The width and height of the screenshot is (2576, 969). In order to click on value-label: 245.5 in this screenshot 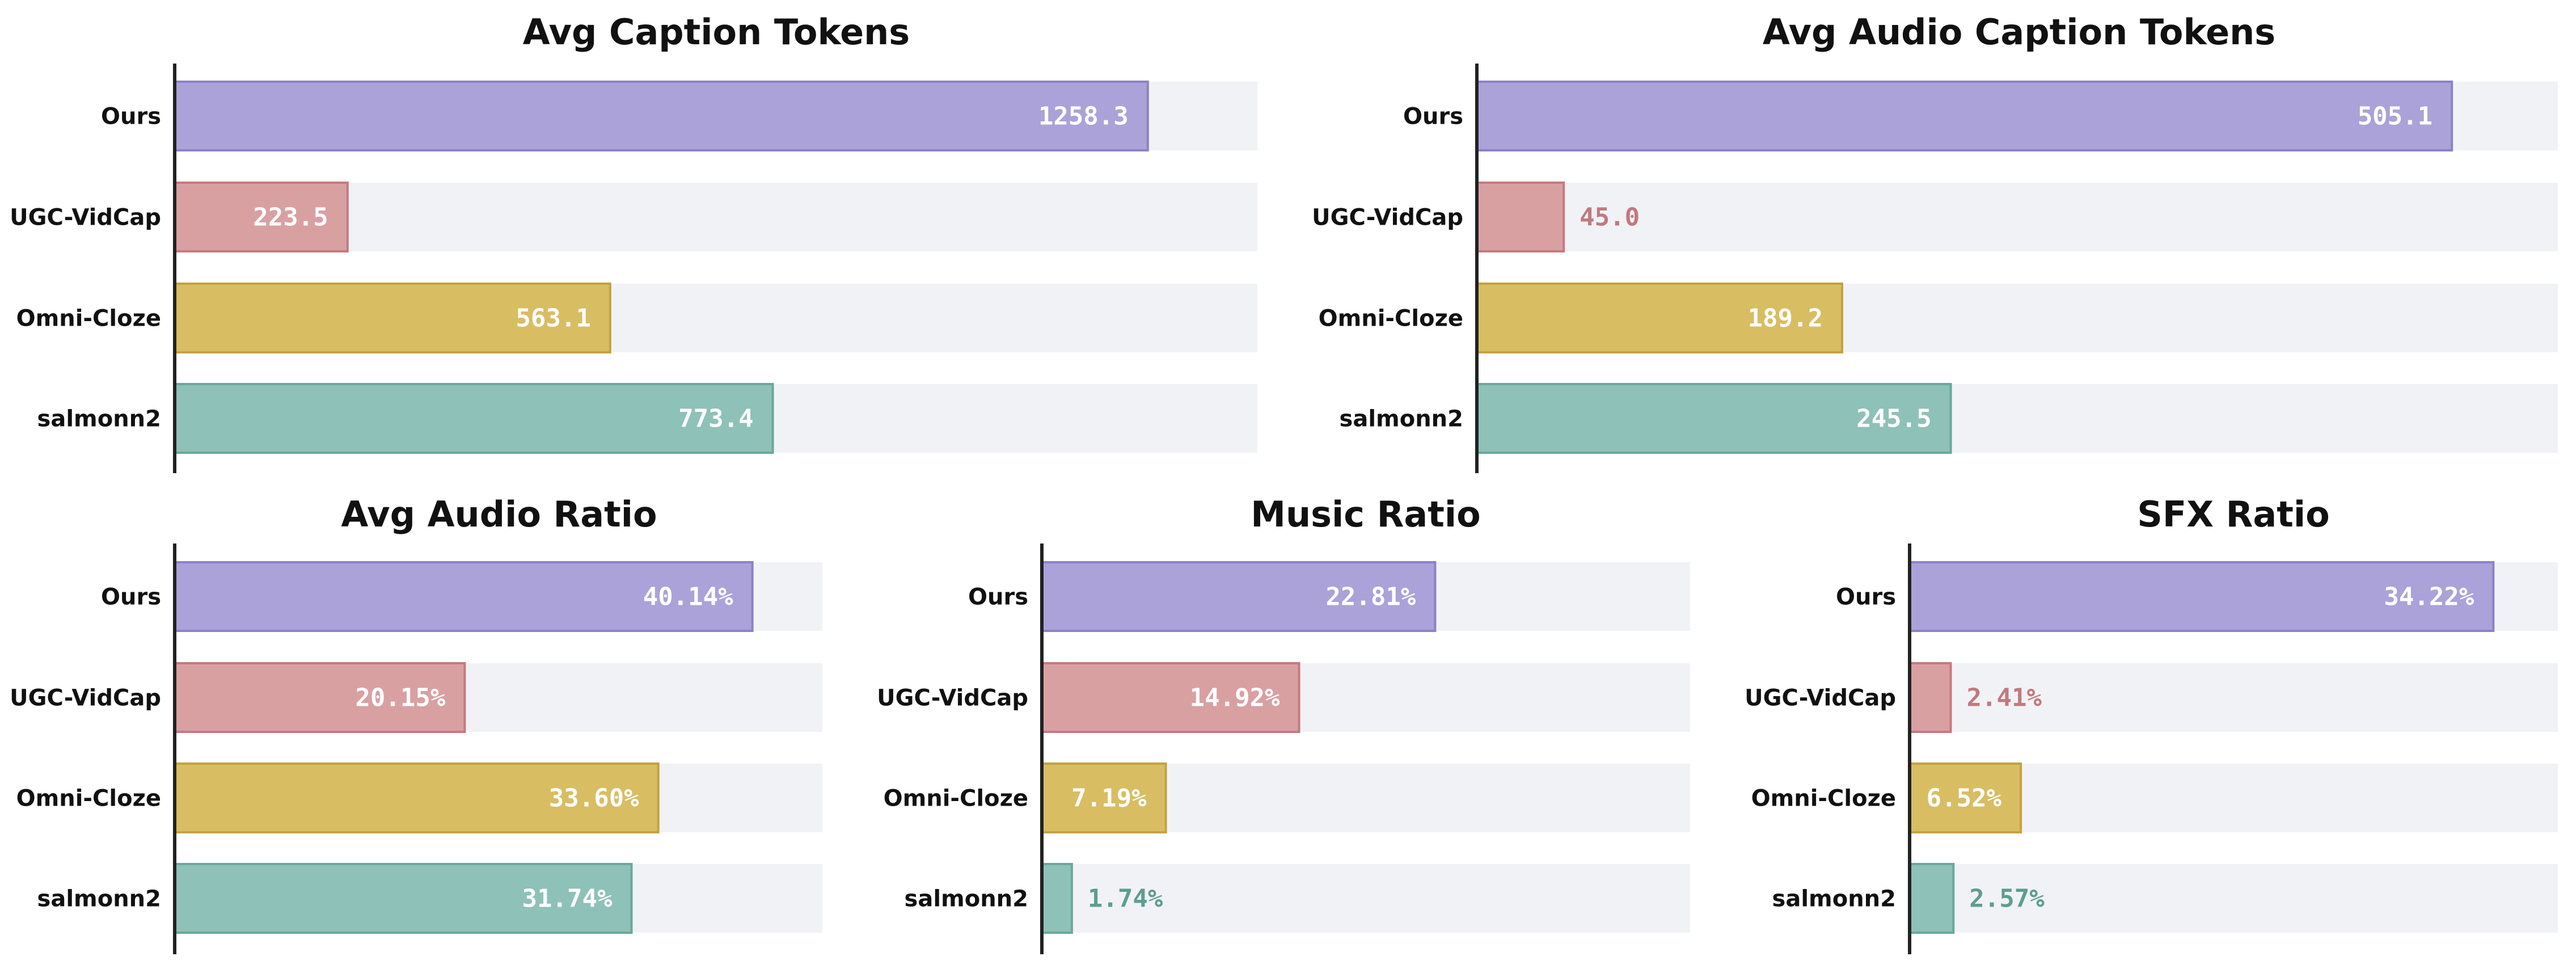, I will do `click(1893, 419)`.